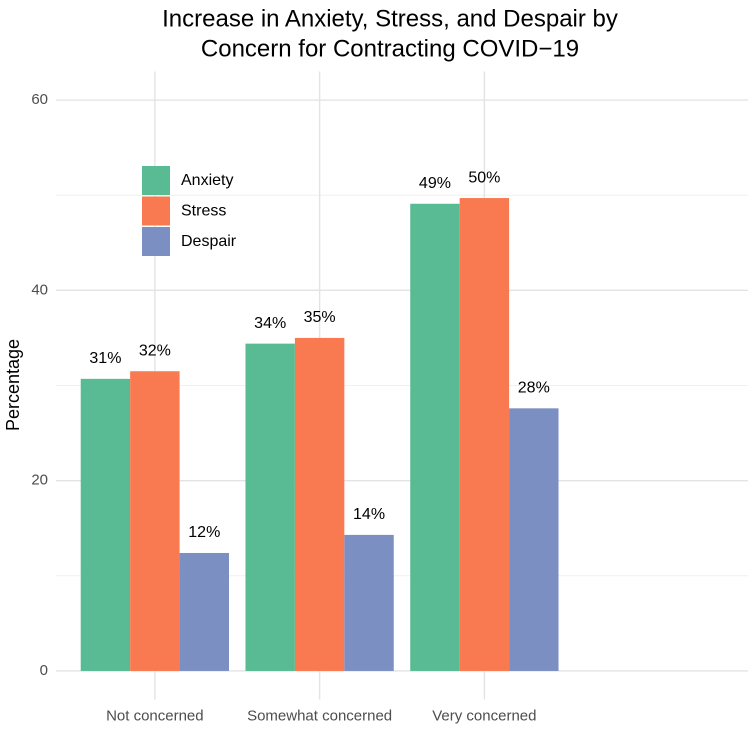 This screenshot has width=754, height=741. I want to click on y-tick-label: 60, so click(39, 99).